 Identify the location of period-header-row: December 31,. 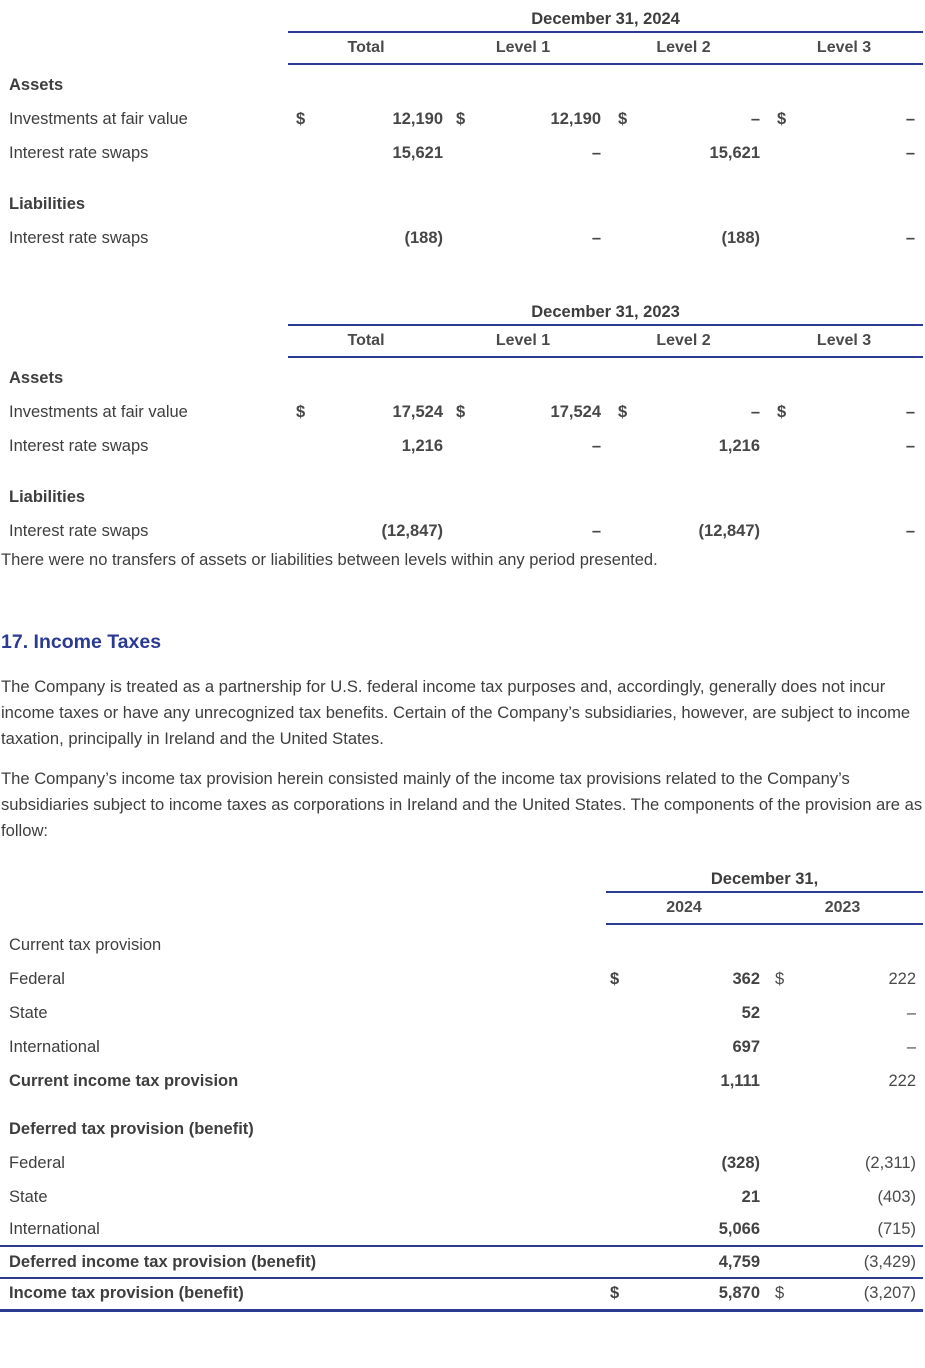
(462, 880).